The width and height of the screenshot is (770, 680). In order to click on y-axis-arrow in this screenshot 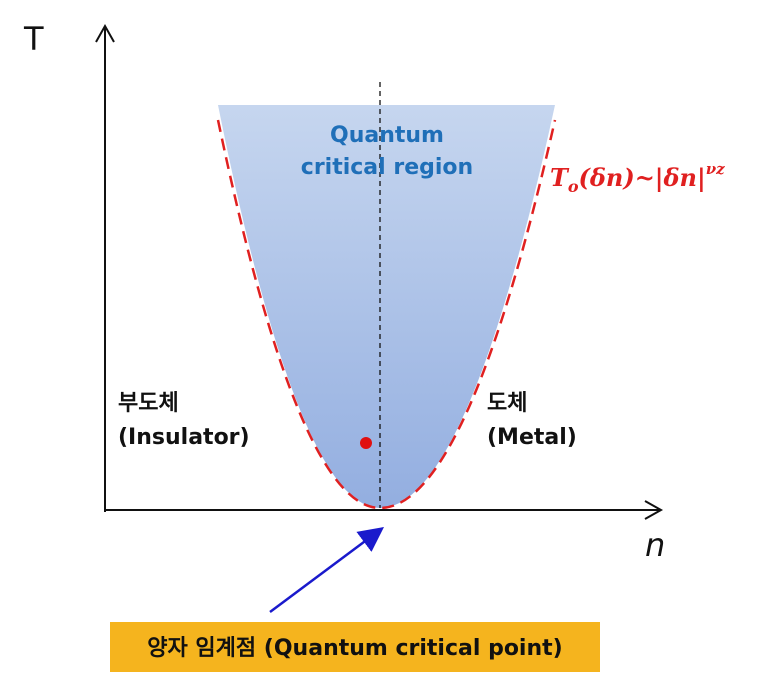, I will do `click(105, 33)`.